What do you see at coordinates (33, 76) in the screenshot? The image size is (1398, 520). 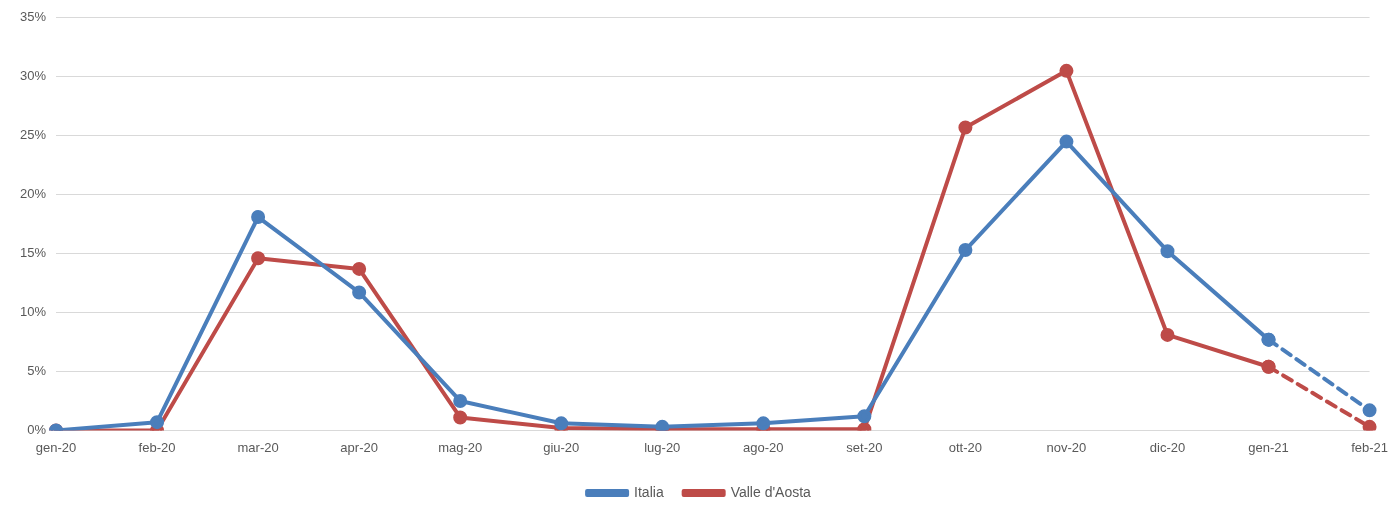 I see `y-tick-label: 30%` at bounding box center [33, 76].